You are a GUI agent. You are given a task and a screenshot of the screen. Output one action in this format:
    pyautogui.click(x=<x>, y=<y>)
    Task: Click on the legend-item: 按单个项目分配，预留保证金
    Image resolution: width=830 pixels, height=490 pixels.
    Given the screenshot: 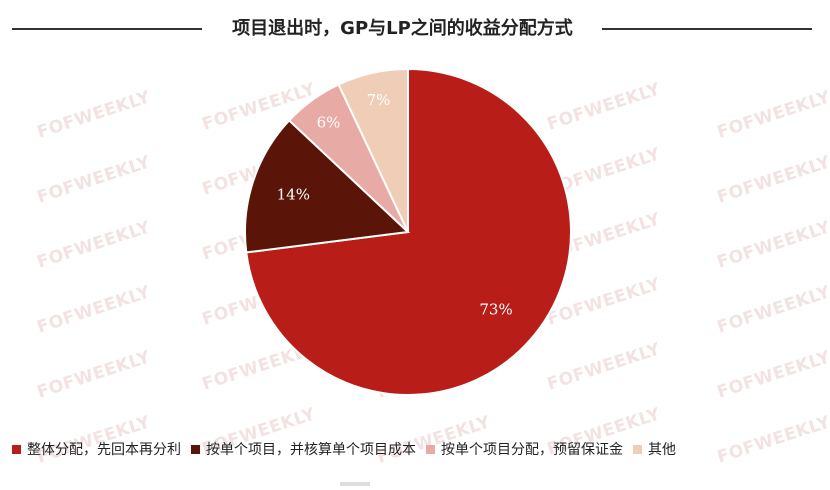 What is the action you would take?
    pyautogui.click(x=524, y=449)
    